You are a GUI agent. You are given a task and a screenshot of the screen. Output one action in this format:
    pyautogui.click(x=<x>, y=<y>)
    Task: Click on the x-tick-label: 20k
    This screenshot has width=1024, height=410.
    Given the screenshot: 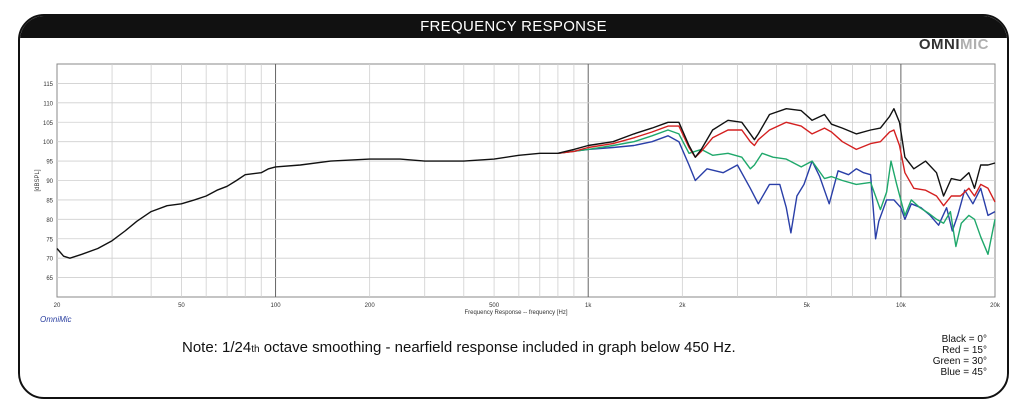 What is the action you would take?
    pyautogui.click(x=995, y=306)
    